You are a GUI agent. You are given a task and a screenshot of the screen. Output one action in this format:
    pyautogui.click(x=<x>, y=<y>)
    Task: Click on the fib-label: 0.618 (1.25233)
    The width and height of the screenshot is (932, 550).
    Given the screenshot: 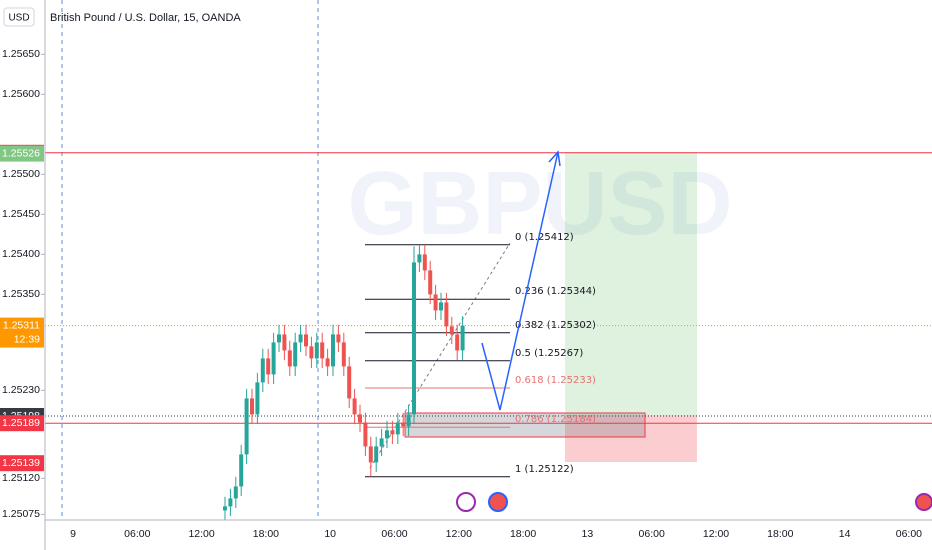 What is the action you would take?
    pyautogui.click(x=555, y=380)
    